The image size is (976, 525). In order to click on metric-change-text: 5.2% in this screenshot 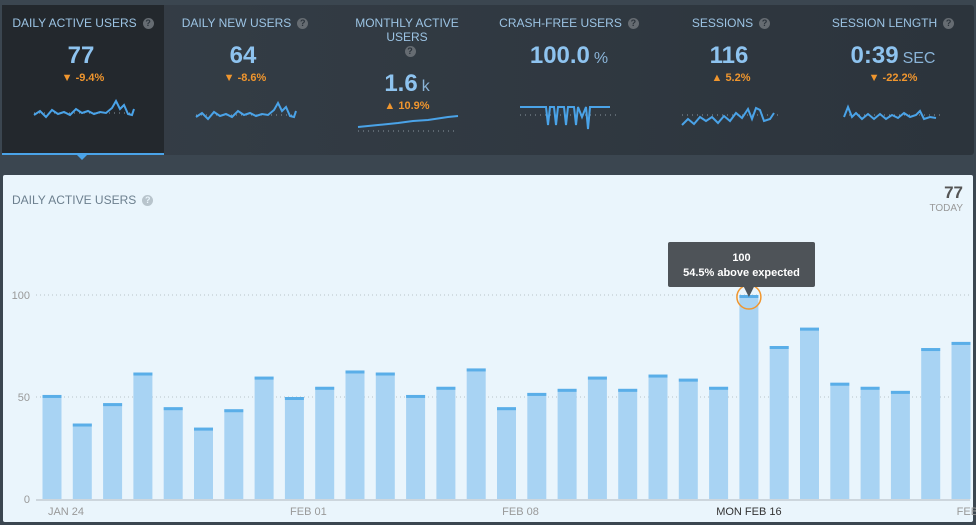, I will do `click(738, 78)`.